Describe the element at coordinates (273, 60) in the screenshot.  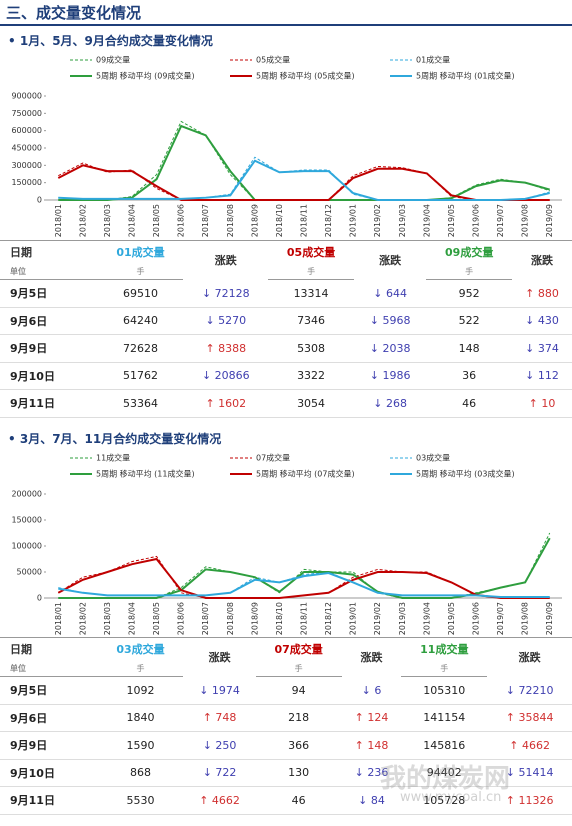
I see `legend-label: 05成交量` at that location.